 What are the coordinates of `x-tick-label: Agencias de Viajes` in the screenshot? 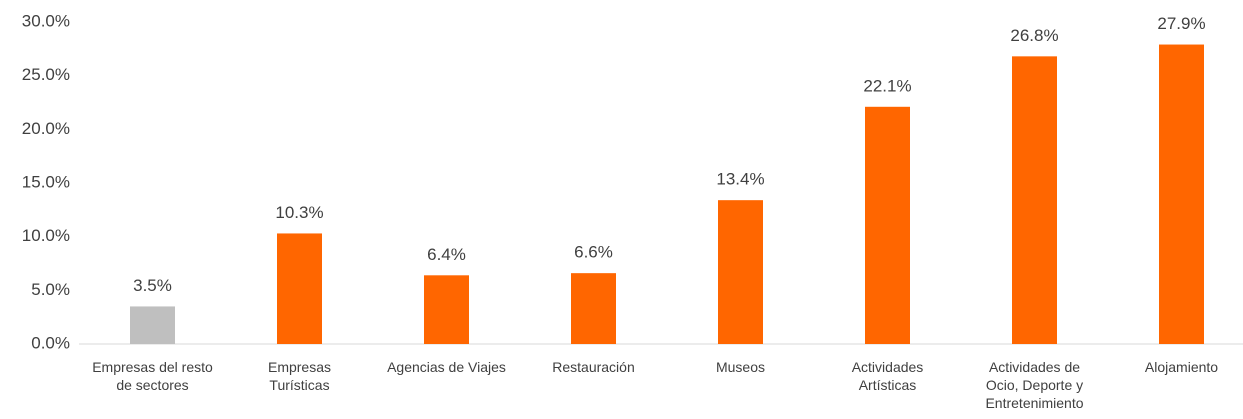 It's located at (446, 367).